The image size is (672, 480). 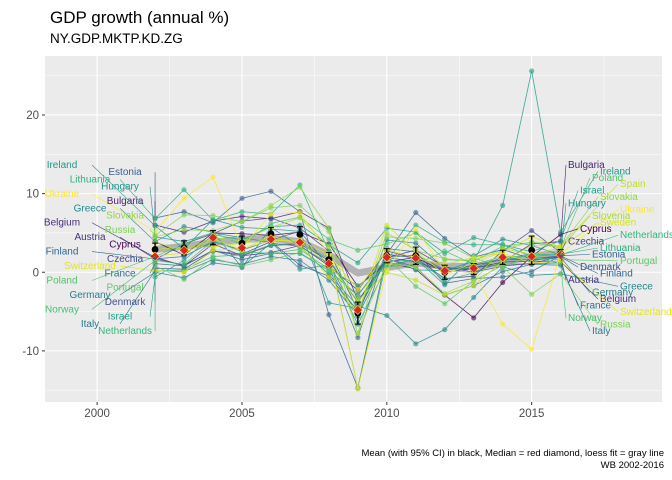 What do you see at coordinates (32, 116) in the screenshot?
I see `y-tick-label: 20` at bounding box center [32, 116].